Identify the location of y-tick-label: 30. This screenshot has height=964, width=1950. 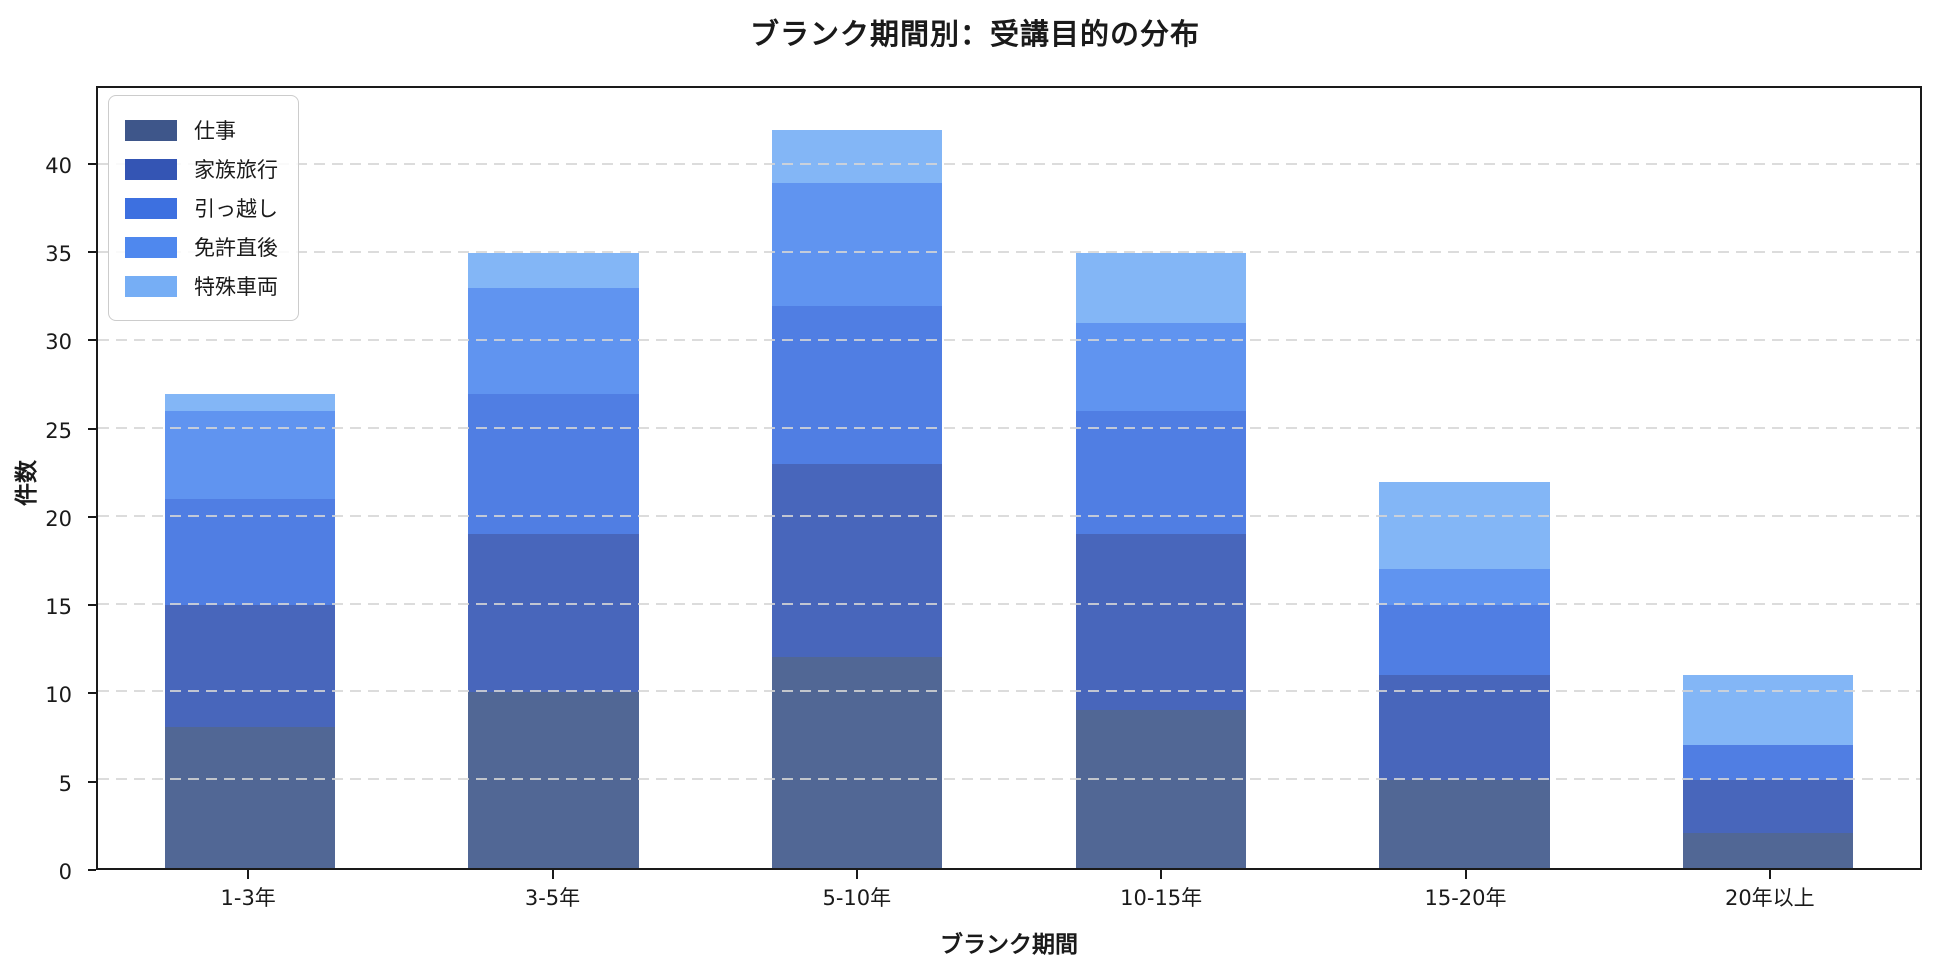
(58, 342).